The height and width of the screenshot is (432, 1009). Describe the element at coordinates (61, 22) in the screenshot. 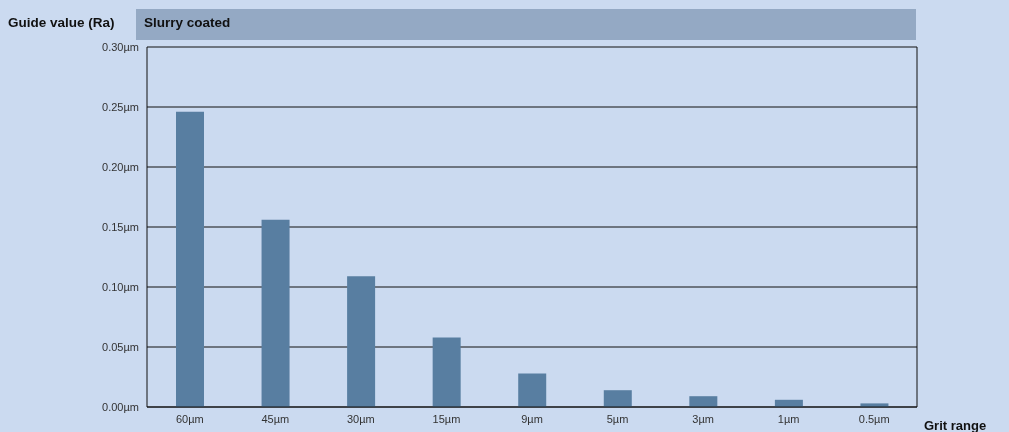

I see `y-axis-title: Guide value (Ra)` at that location.